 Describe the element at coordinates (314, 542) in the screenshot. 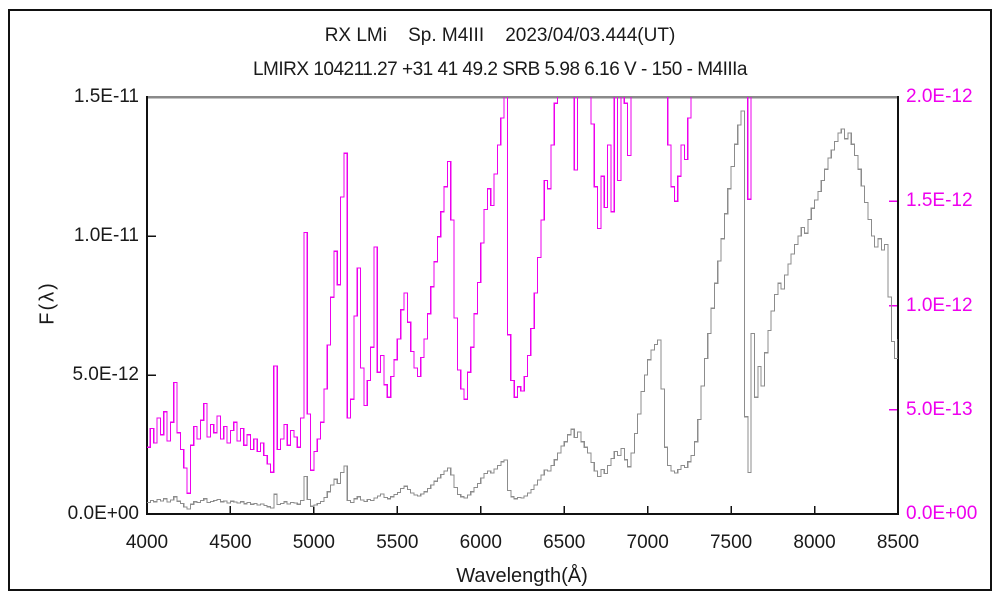

I see `x-axis-tick-label: 5000` at that location.